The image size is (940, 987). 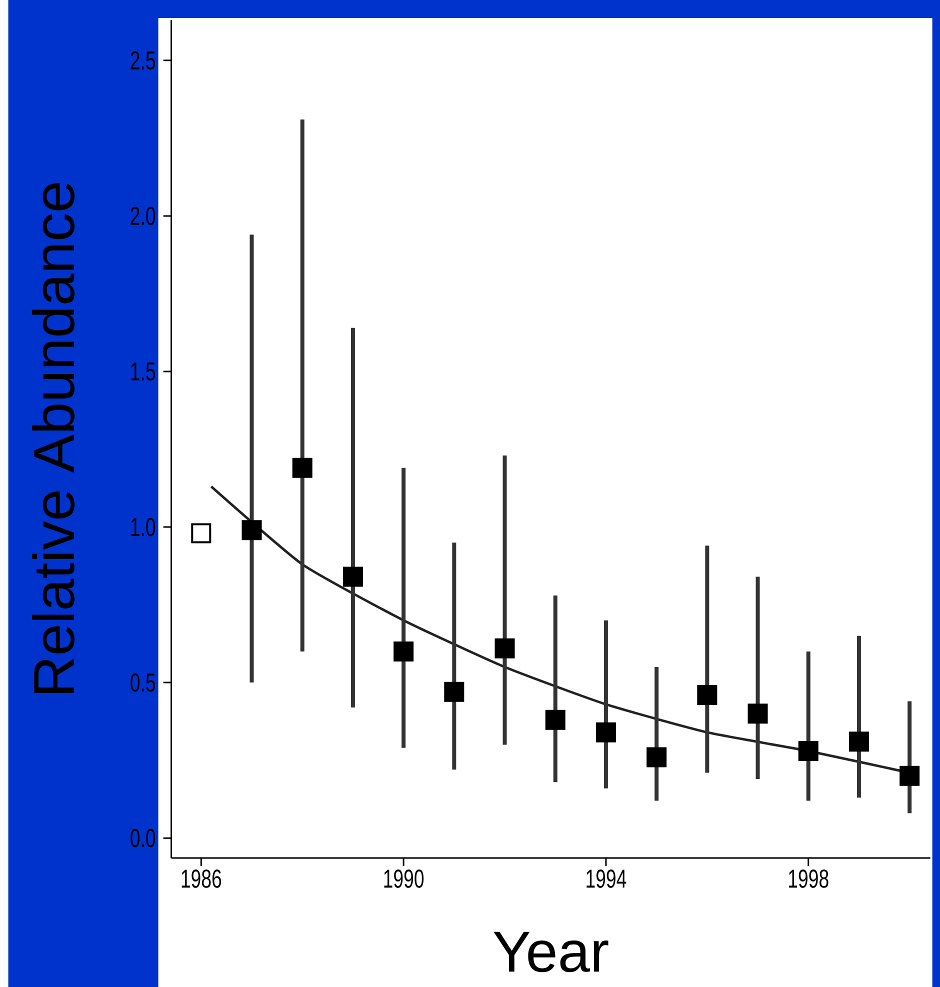 I want to click on x-tick-label: 1994, so click(x=606, y=879).